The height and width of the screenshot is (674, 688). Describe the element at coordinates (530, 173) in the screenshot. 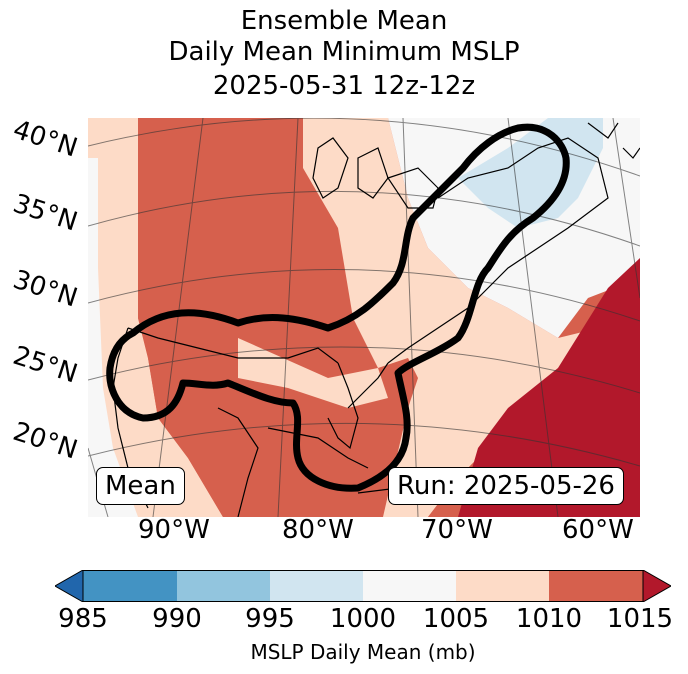

I see `field-995-1000-ne` at that location.